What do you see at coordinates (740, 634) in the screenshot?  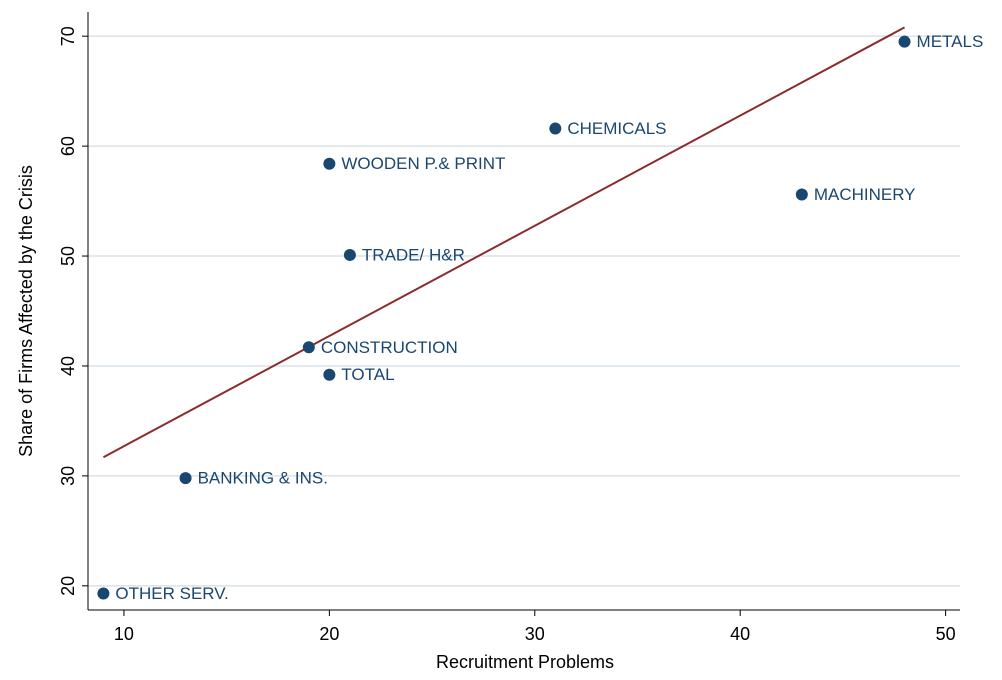 I see `x-tick-label: 40` at bounding box center [740, 634].